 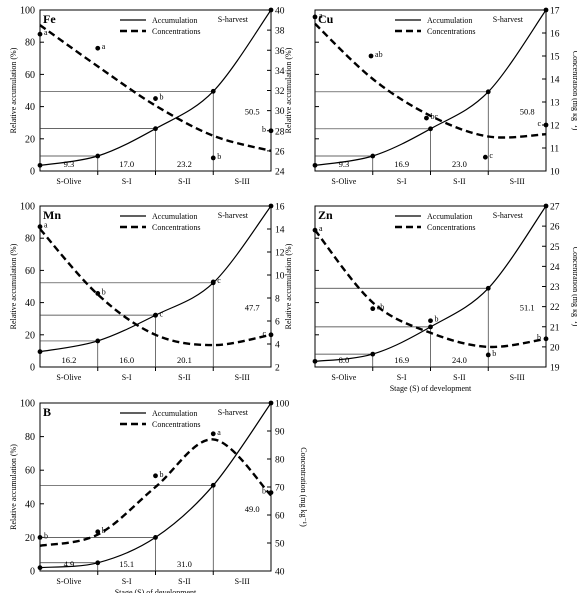 I want to click on right-tick-label: 60, so click(x=280, y=517).